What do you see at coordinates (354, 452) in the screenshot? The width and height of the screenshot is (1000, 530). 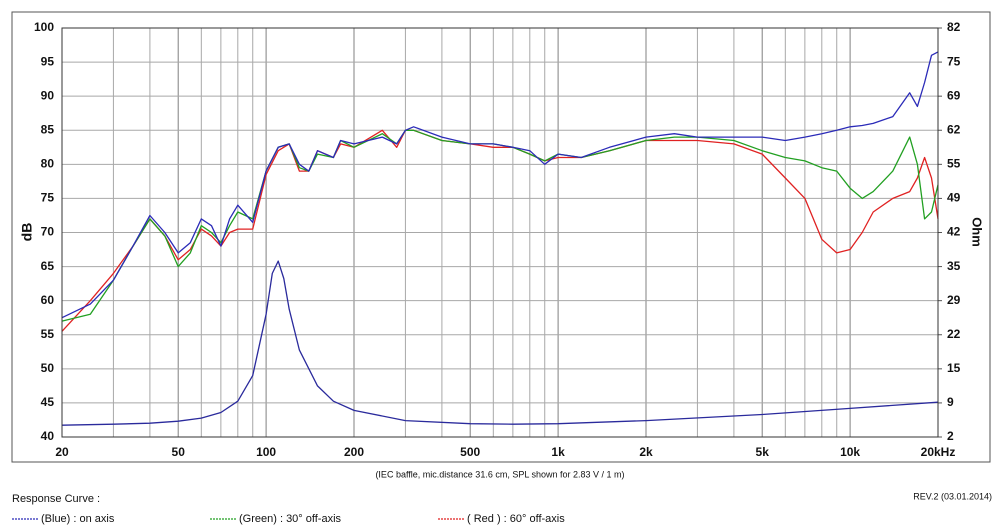 I see `x-tick-label: 200` at bounding box center [354, 452].